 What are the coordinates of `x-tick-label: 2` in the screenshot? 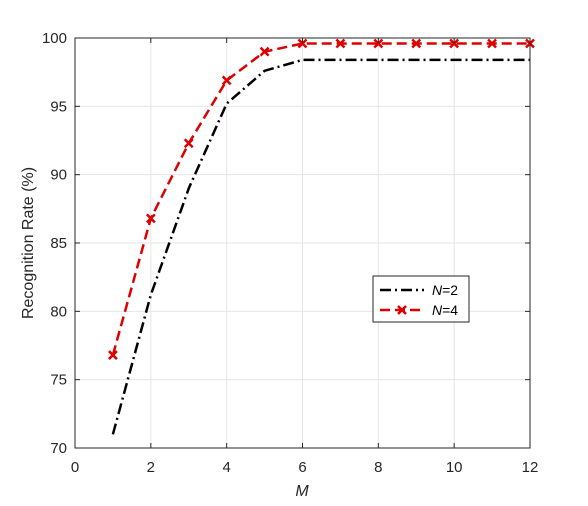 It's located at (151, 467).